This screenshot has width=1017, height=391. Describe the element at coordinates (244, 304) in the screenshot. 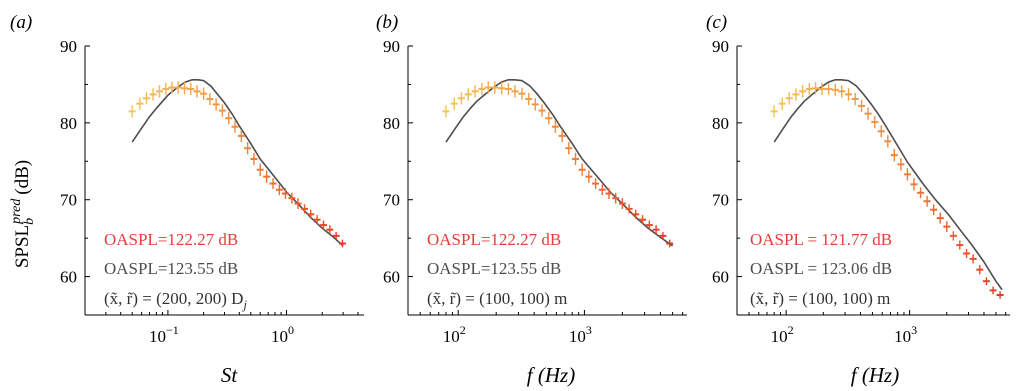

I see `panel-a-position-sub: j` at that location.